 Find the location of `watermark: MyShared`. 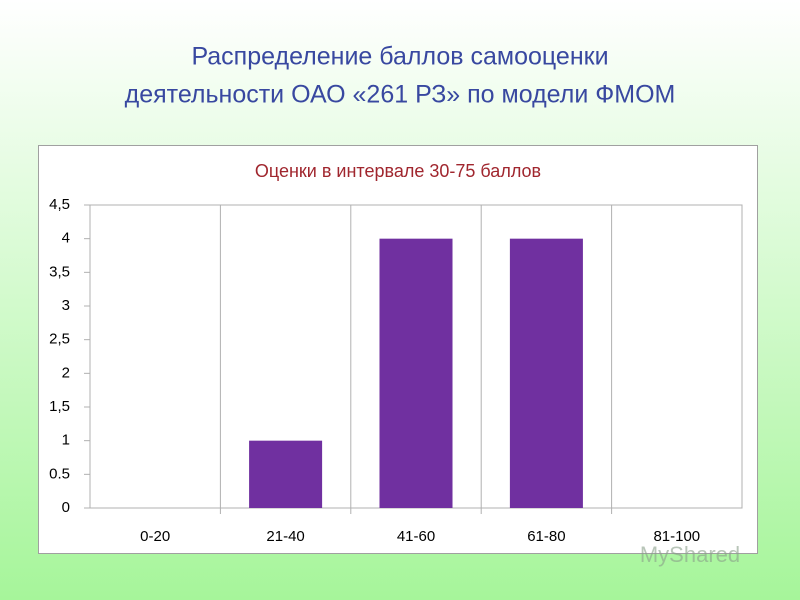

watermark: MyShared is located at coordinates (690, 554).